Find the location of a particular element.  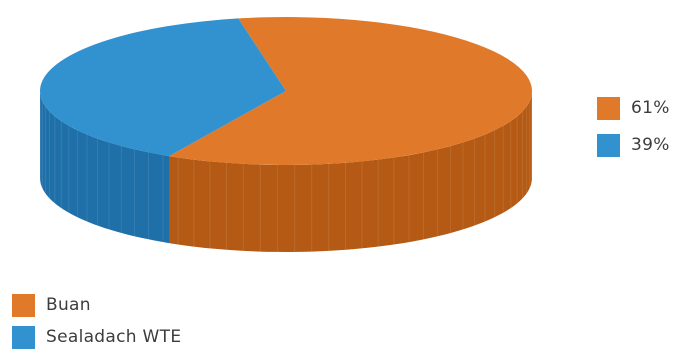

legend-item-sealadach: Sealadach WTE is located at coordinates (96, 337).